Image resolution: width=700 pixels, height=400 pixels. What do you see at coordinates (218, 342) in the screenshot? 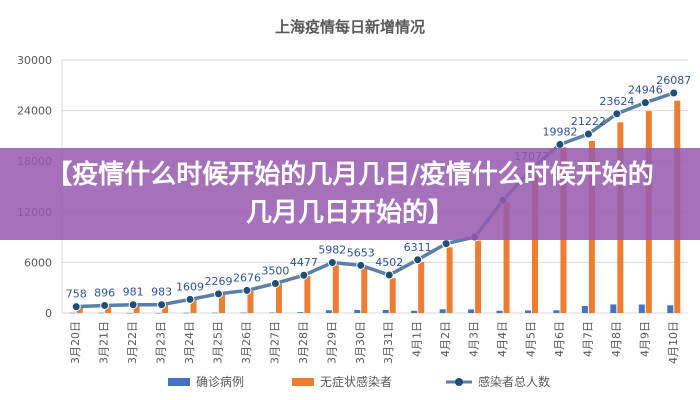
I see `x-tick-label: 3月25日` at bounding box center [218, 342].